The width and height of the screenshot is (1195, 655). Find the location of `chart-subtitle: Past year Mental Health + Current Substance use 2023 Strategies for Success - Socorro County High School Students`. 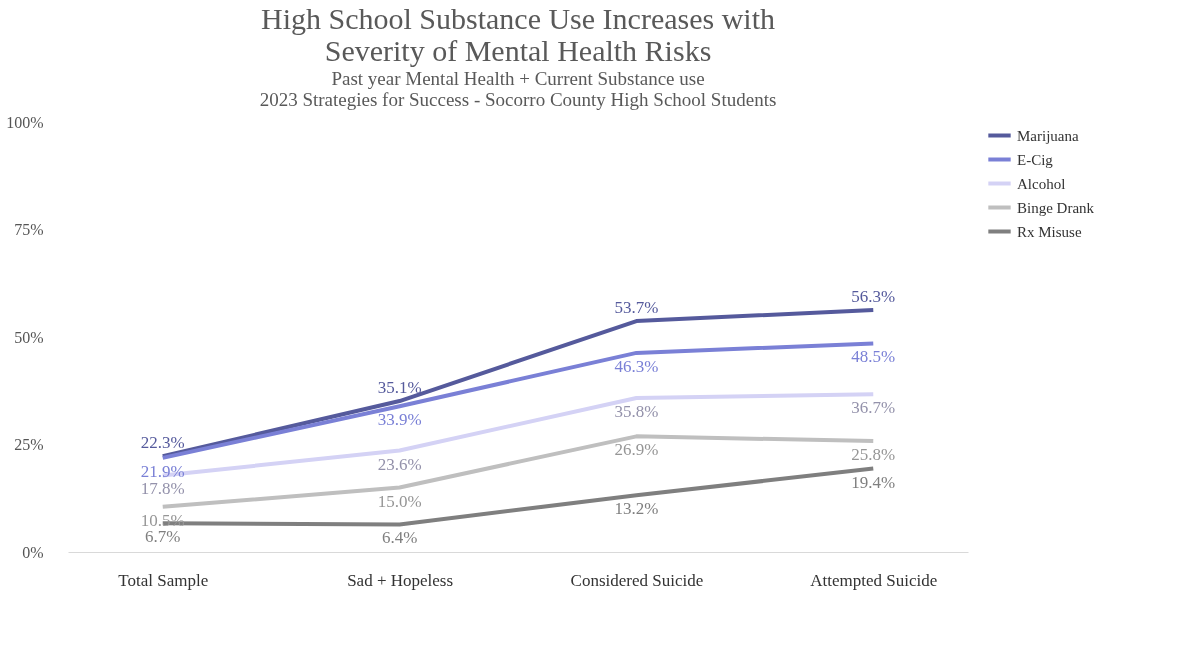

chart-subtitle: Past year Mental Health + Current Substance use 2023 Strategies for Success - Socorro County High School Students is located at coordinates (518, 89).